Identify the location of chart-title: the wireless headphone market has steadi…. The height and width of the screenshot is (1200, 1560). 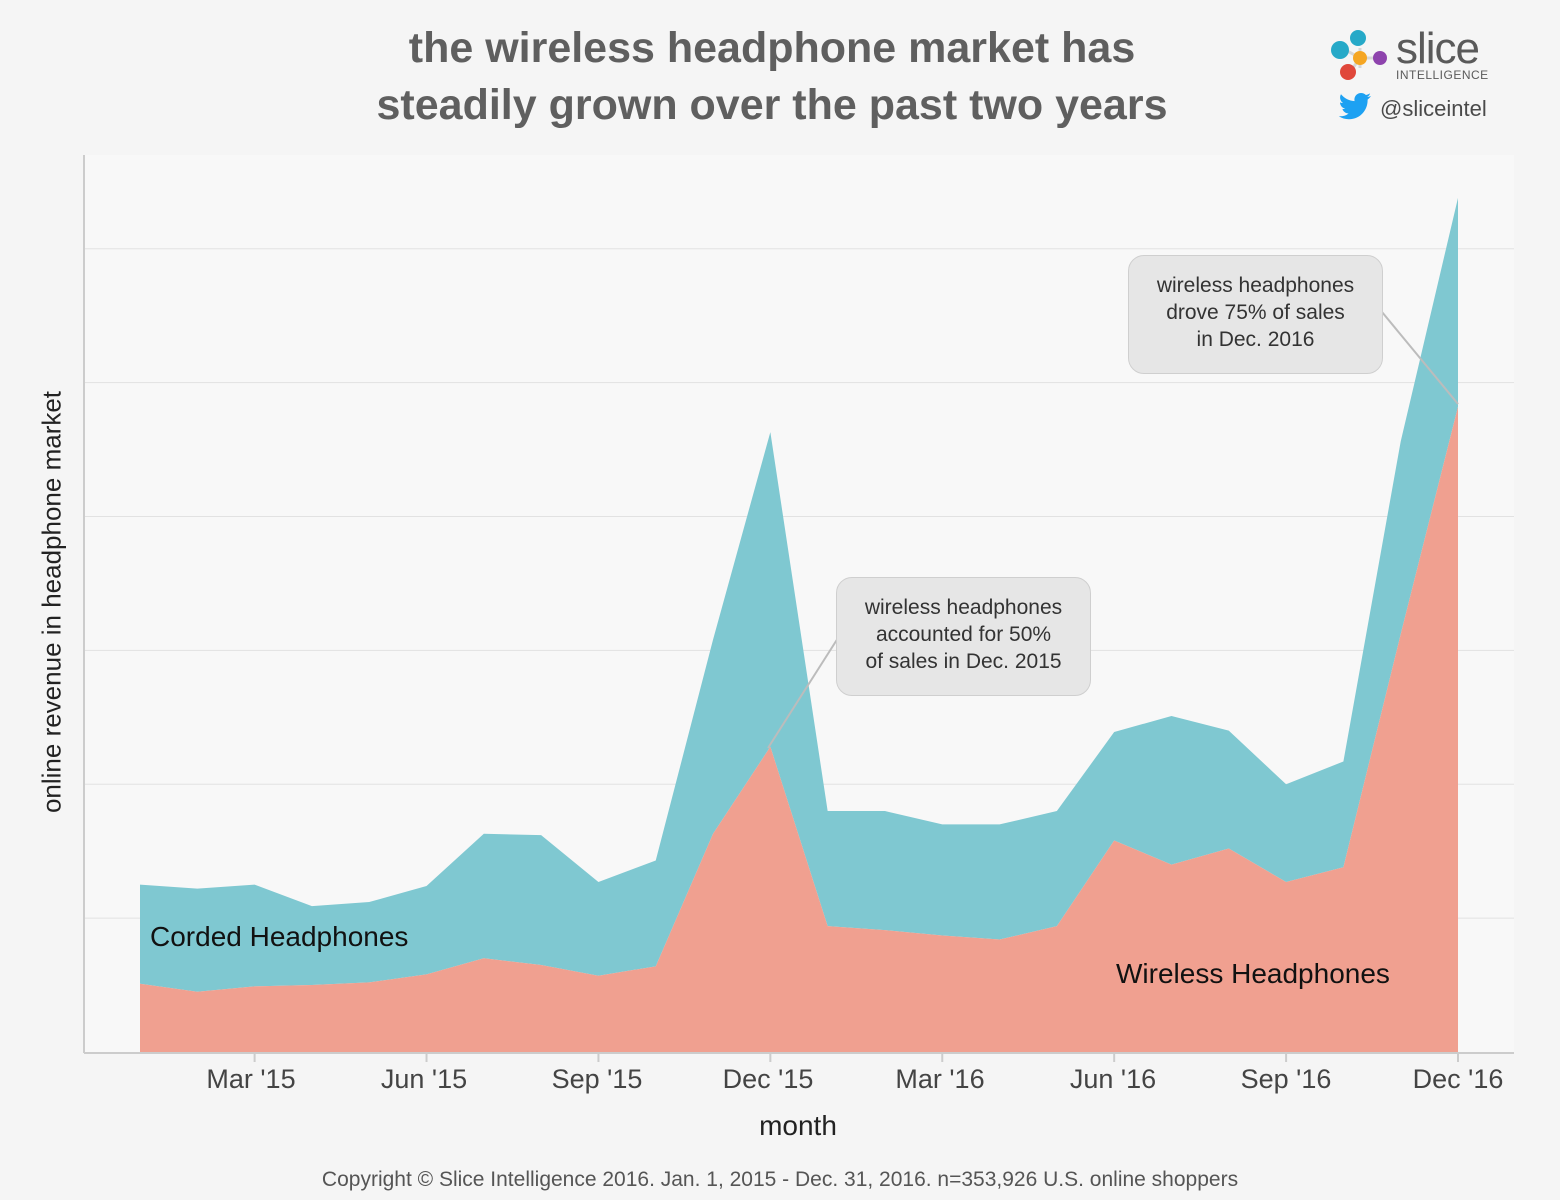
(772, 77).